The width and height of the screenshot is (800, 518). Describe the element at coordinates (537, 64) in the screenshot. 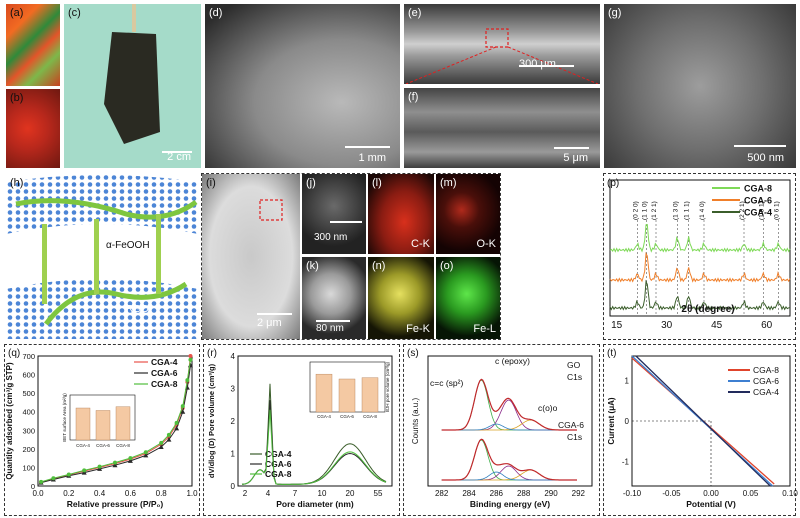

I see `panel-e-scale-bar-label: 300 μm` at that location.